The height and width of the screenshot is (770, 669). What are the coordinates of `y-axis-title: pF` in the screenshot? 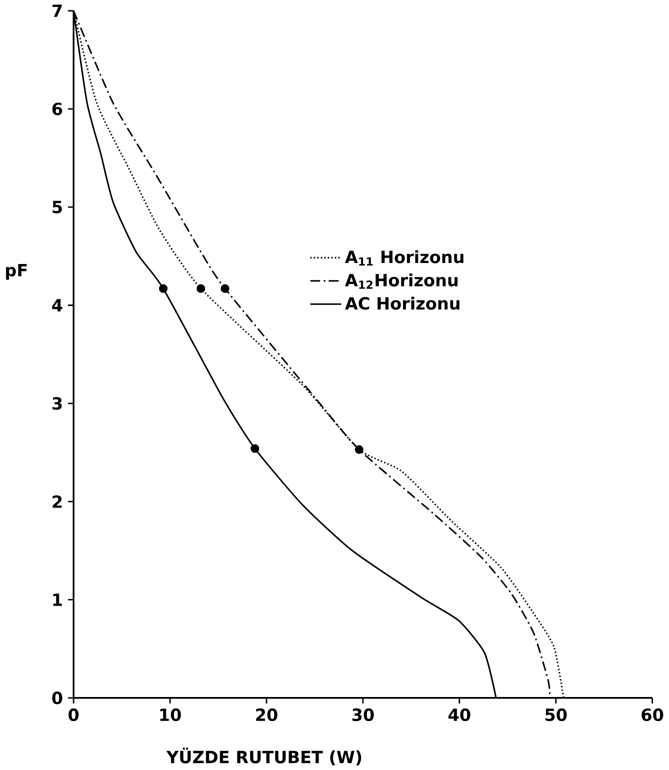 It's located at (16, 272).